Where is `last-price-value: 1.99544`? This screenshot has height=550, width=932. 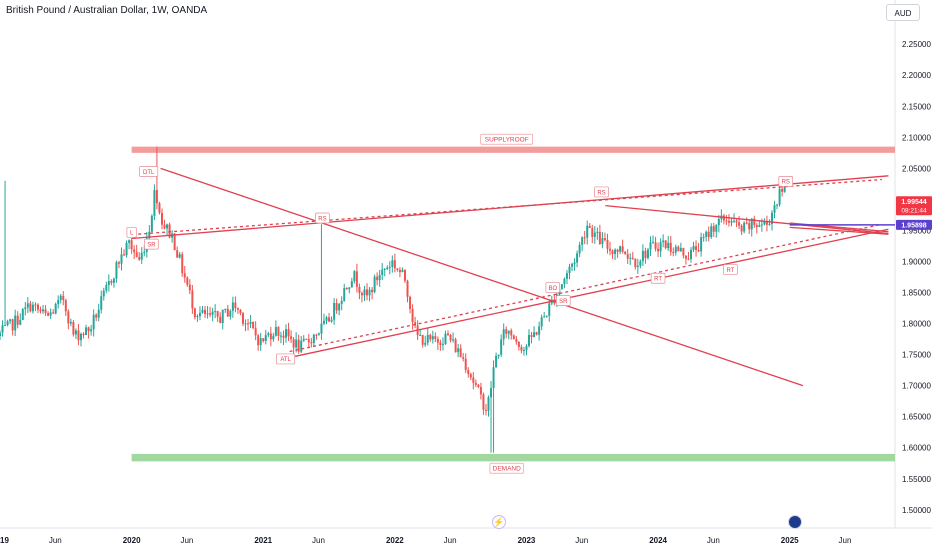 last-price-value: 1.99544 is located at coordinates (913, 202).